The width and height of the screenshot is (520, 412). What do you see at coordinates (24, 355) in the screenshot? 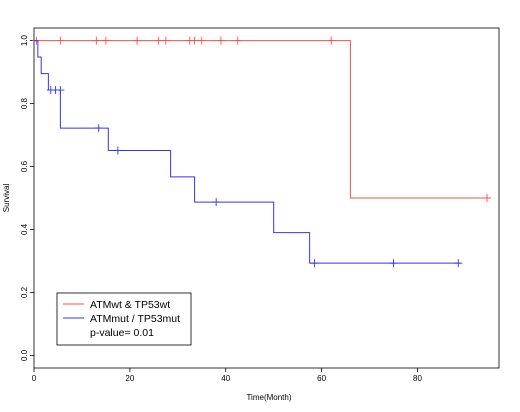
I see `y-tick-label-0: 0.0` at bounding box center [24, 355].